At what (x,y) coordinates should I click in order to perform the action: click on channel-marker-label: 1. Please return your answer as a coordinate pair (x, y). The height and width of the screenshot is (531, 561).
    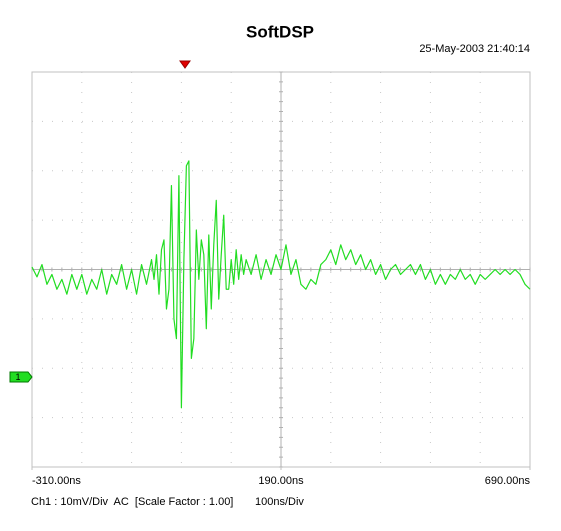
    Looking at the image, I should click on (17, 377).